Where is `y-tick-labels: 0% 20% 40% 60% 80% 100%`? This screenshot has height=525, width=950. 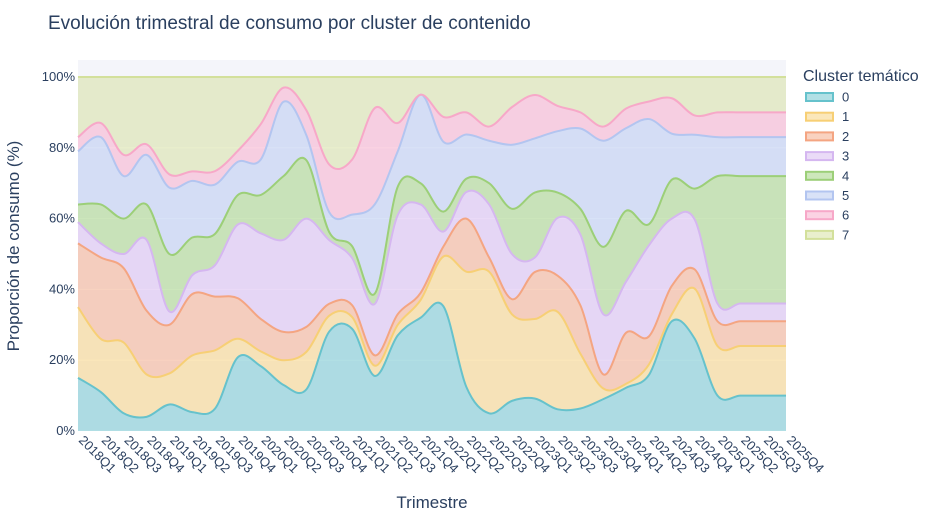 y-tick-labels: 0% 20% 40% 60% 80% 100% is located at coordinates (59, 253).